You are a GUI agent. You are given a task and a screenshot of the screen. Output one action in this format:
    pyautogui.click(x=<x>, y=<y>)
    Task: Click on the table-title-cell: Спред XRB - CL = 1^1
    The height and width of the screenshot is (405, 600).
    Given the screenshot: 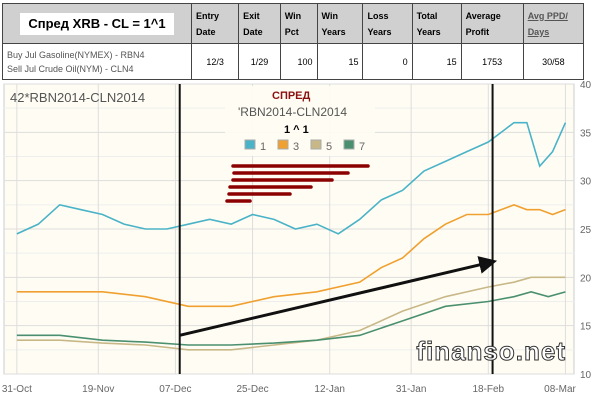 What is the action you would take?
    pyautogui.click(x=97, y=23)
    